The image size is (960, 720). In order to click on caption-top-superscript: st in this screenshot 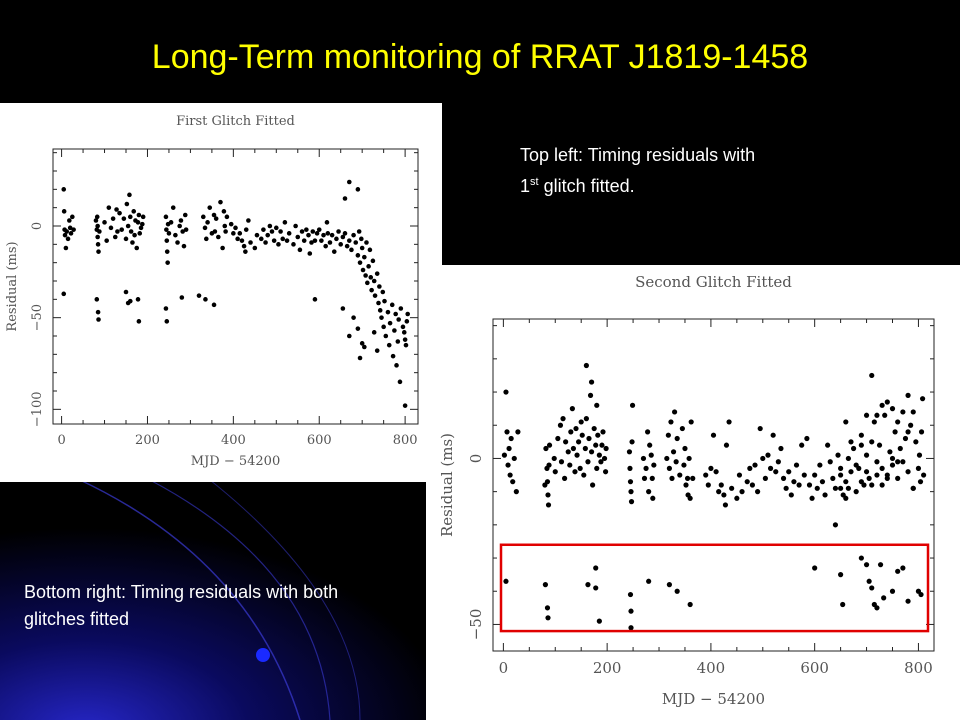, I will do `click(534, 182)`.